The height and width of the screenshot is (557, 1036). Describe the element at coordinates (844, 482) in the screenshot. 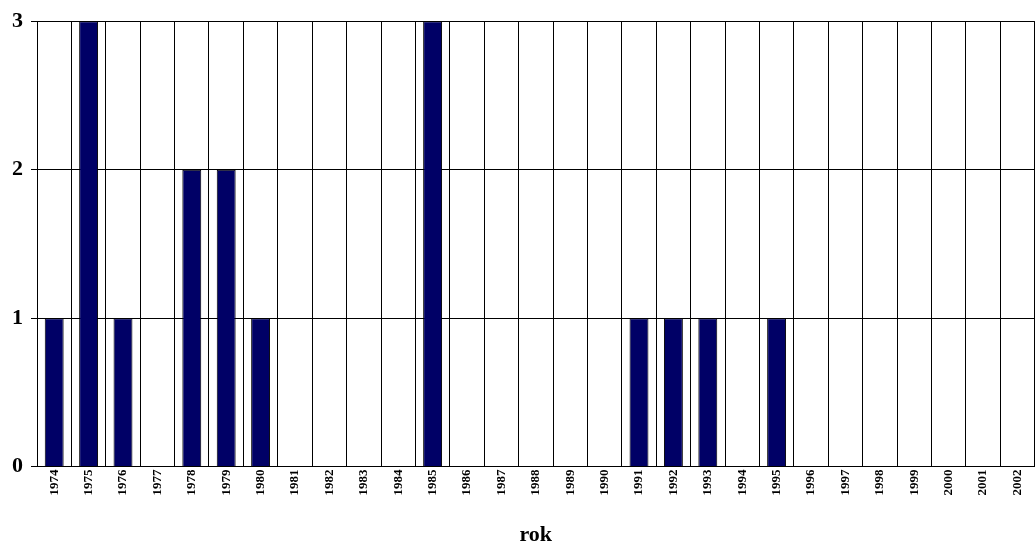

I see `x-tick-label: 1997` at that location.